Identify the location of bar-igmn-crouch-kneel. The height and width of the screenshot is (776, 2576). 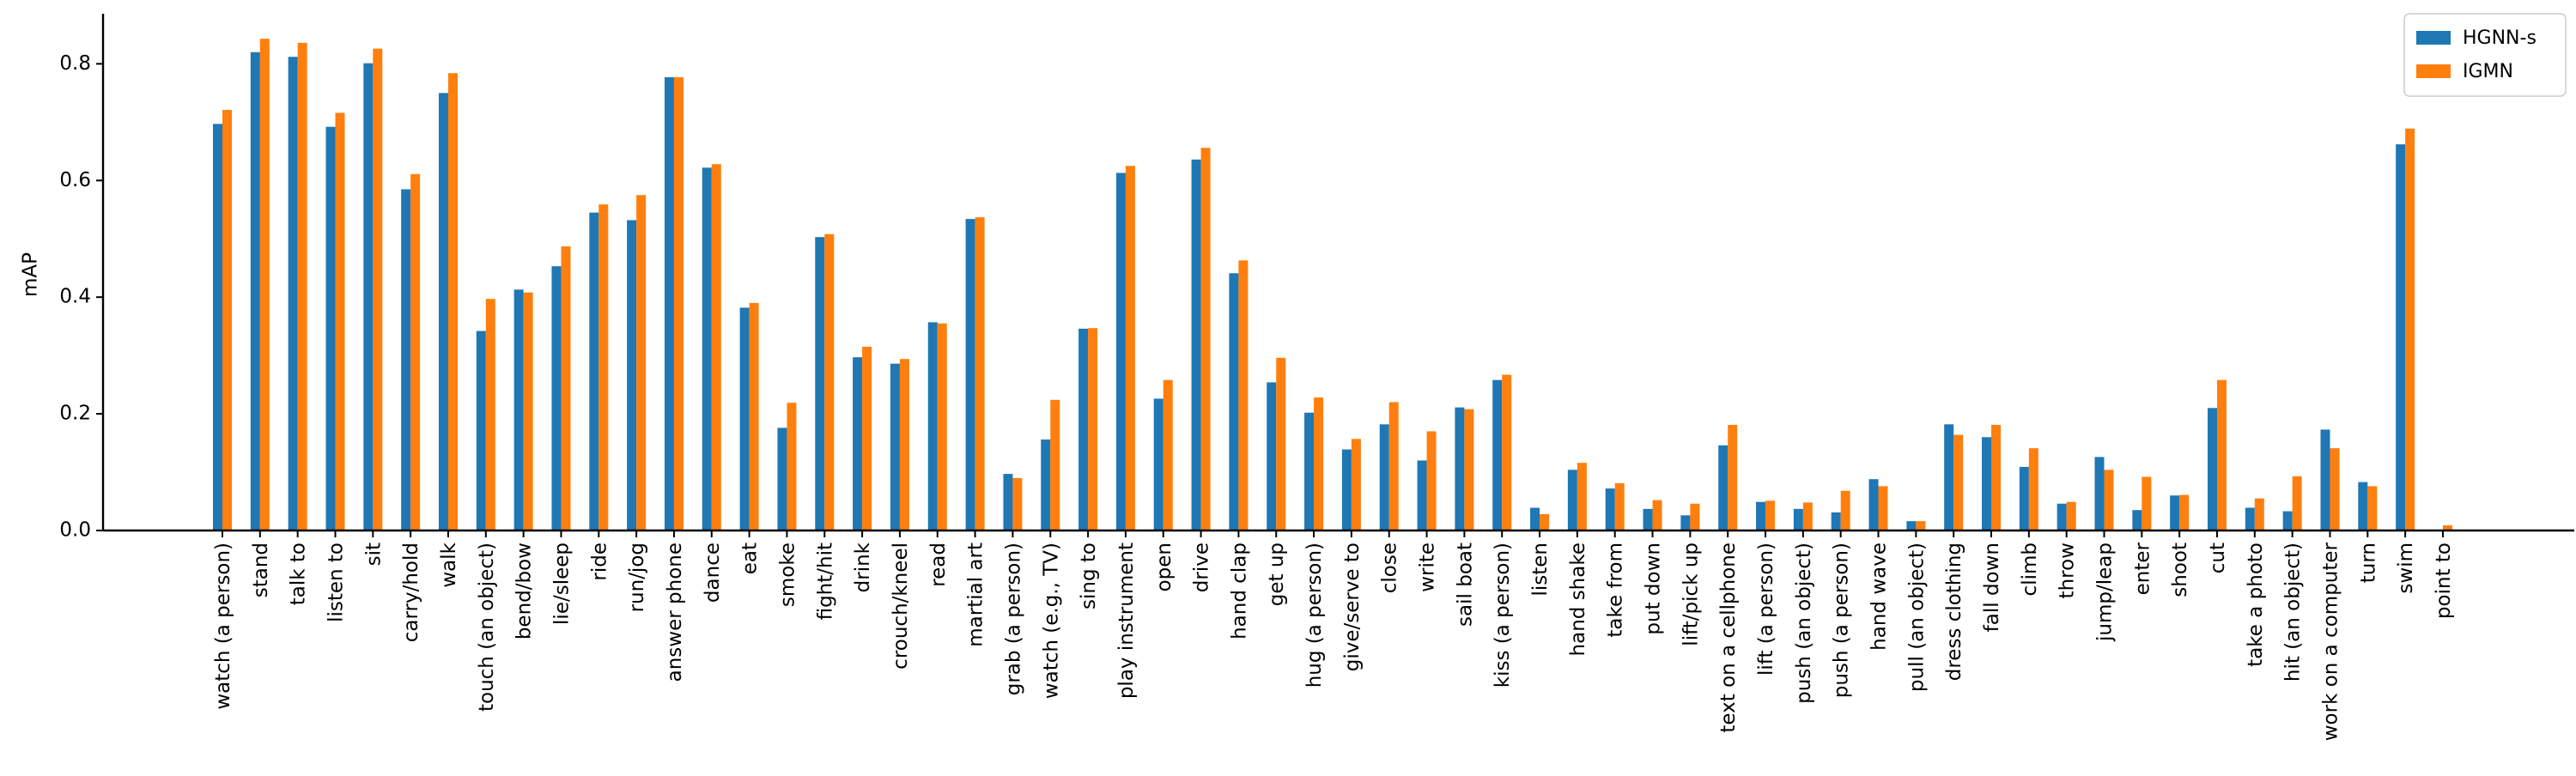
(904, 444).